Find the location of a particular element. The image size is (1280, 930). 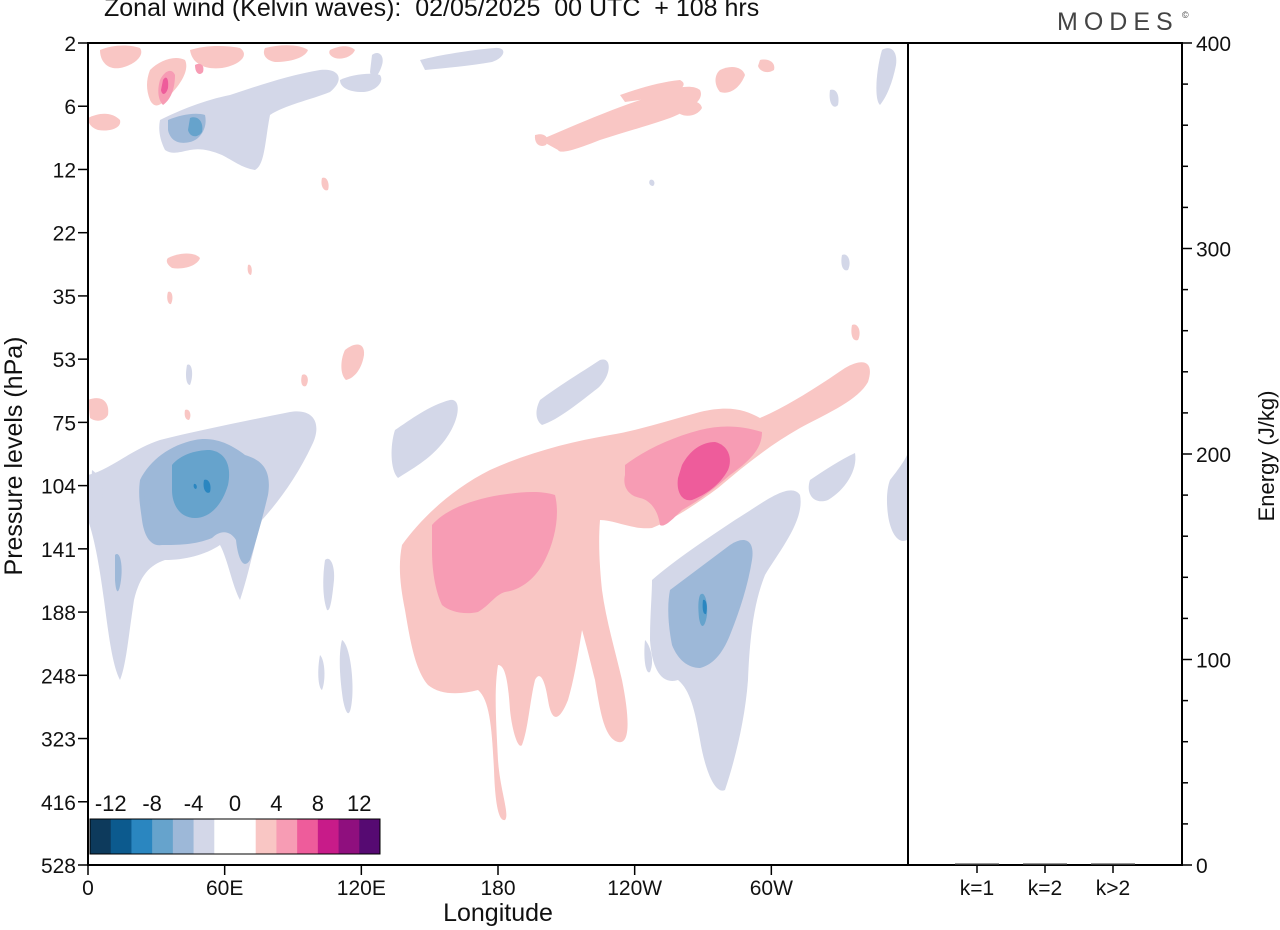

energy-category-label: k>2 is located at coordinates (1113, 888).